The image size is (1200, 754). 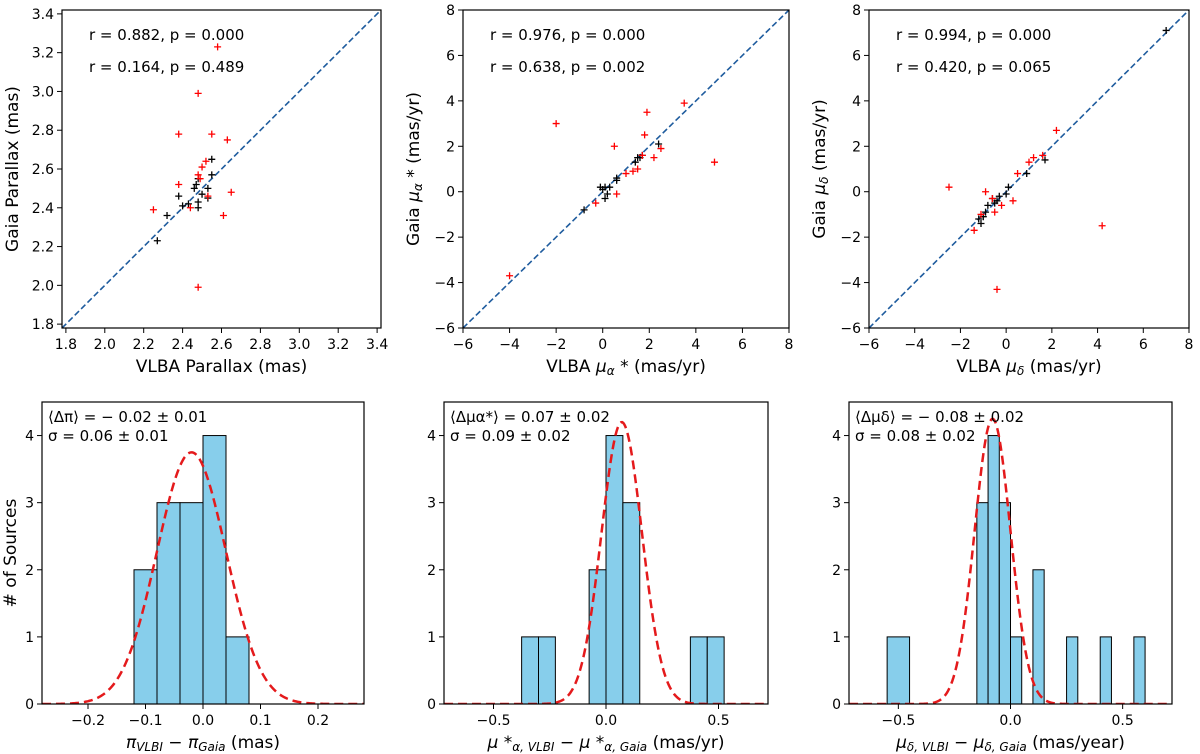 I want to click on y-tick-label: 0, so click(x=29, y=705).